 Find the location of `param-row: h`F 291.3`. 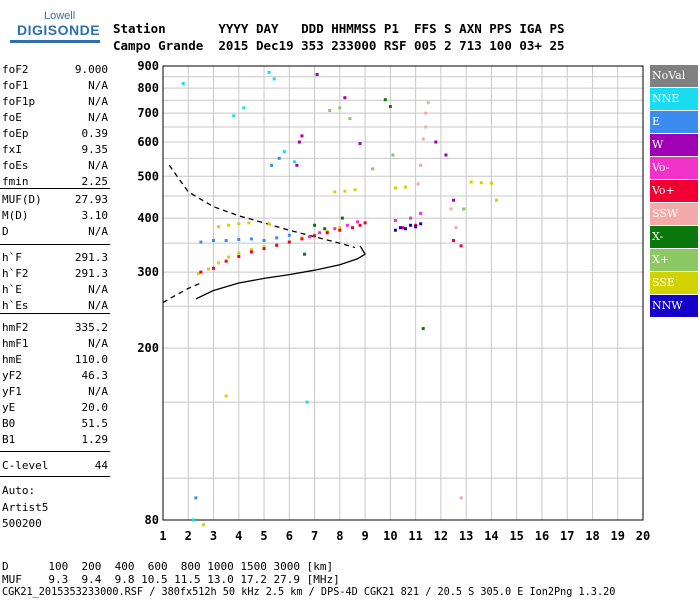

param-row: h`F 291.3 is located at coordinates (55, 258).